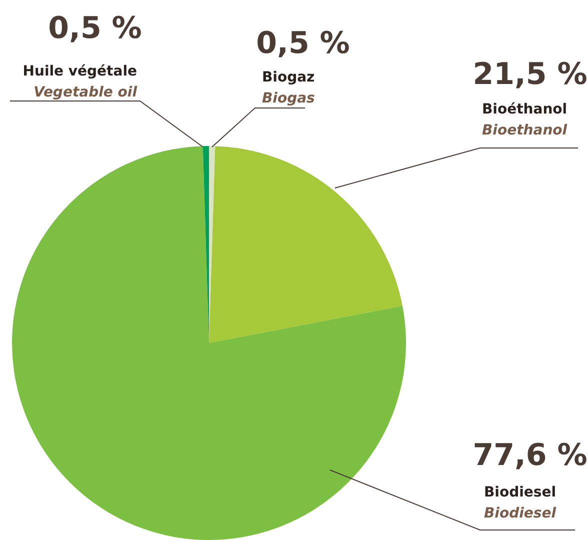 The image size is (587, 540). I want to click on slice-label: Biogaz Biogas, so click(288, 88).